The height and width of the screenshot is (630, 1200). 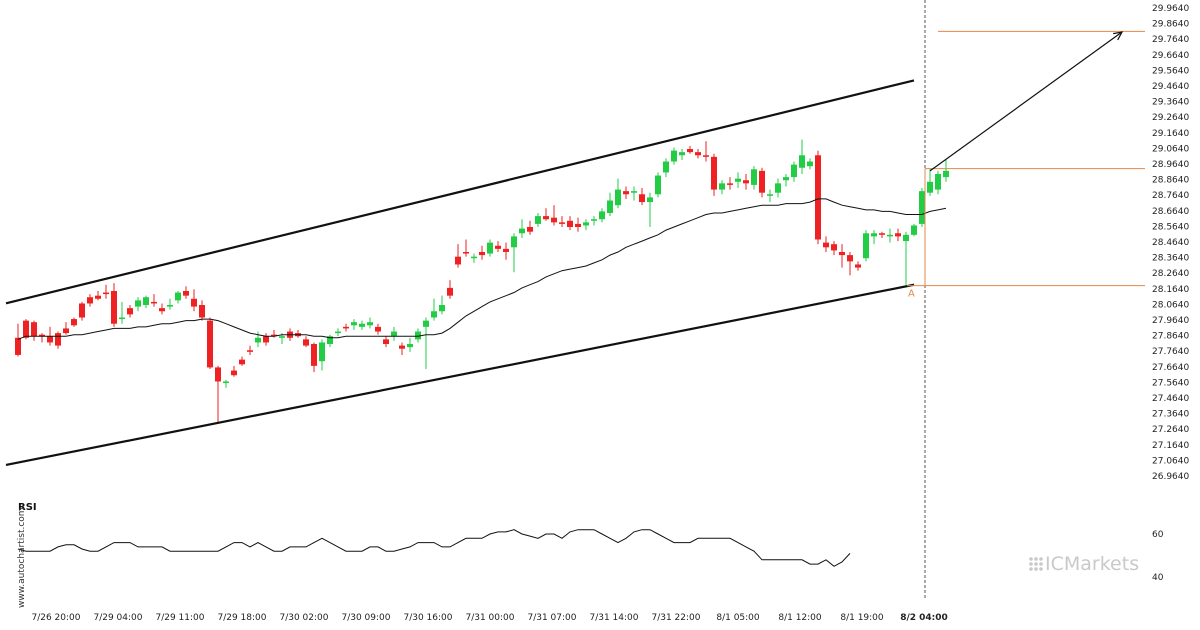 What do you see at coordinates (911, 294) in the screenshot?
I see `pattern-marker: A` at bounding box center [911, 294].